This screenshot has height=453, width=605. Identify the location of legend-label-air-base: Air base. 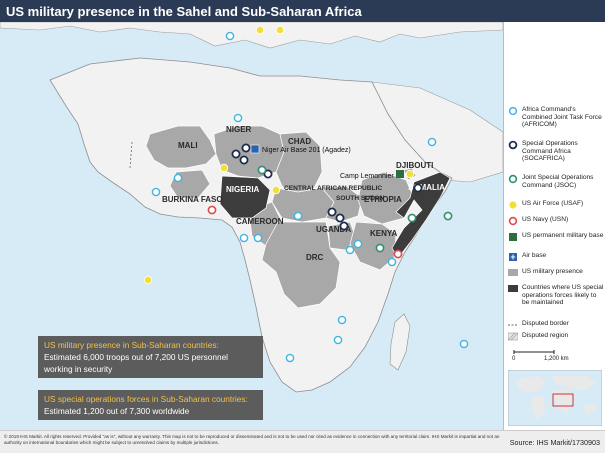
(534, 255).